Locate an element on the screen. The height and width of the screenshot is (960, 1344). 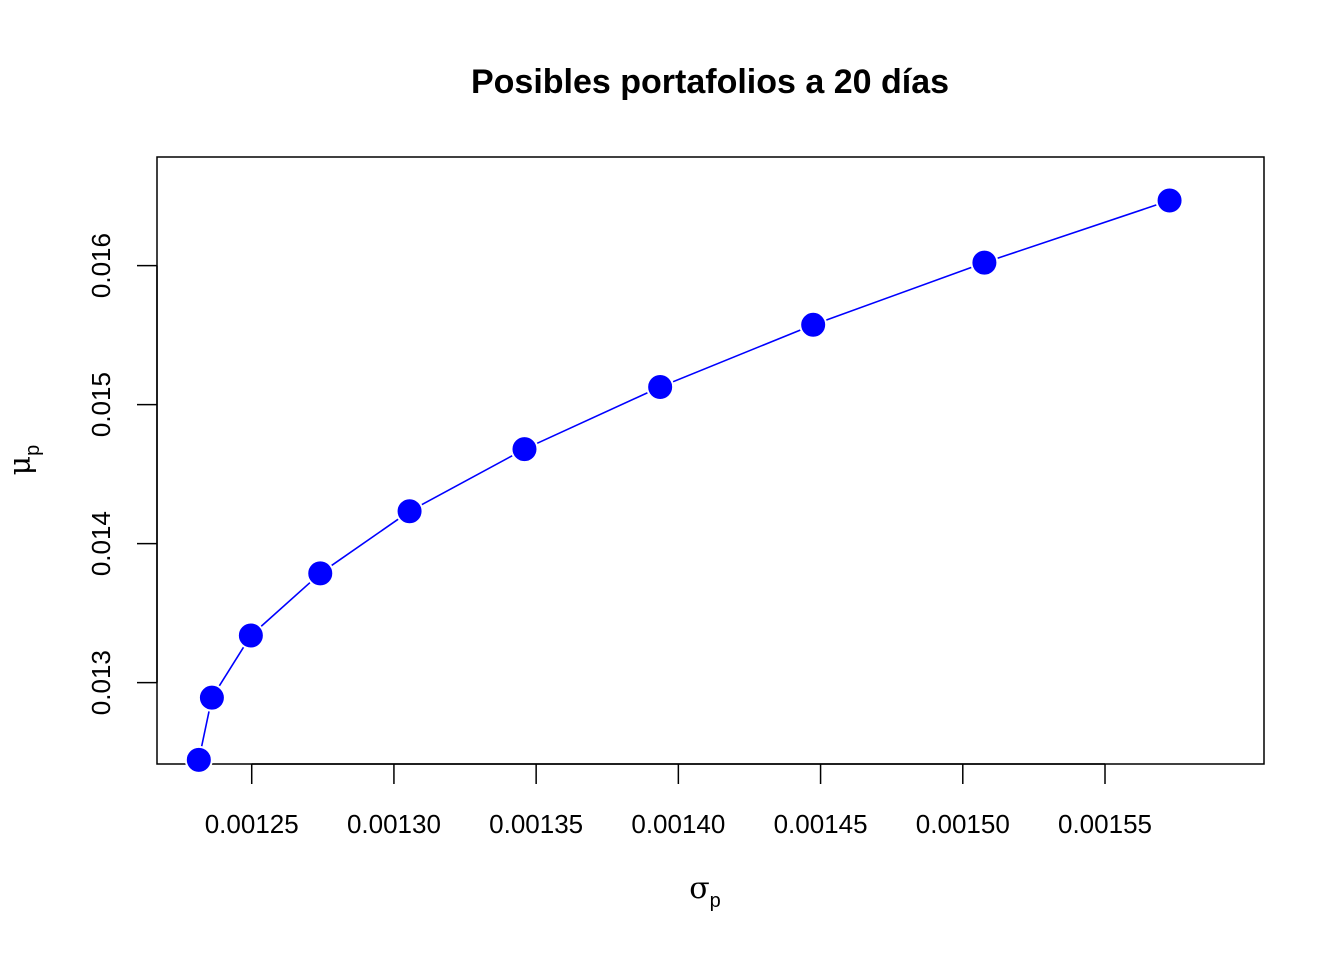
y-tick-label: 0.015 is located at coordinates (101, 404).